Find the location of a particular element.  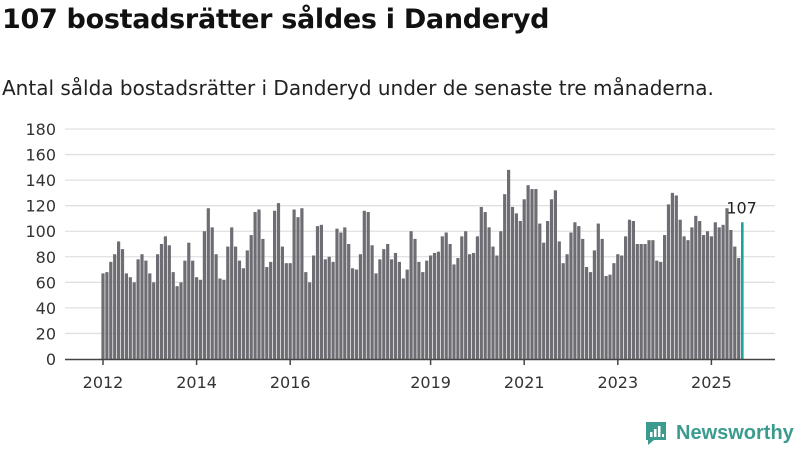

newsworthy-logo-icon is located at coordinates (656, 433).